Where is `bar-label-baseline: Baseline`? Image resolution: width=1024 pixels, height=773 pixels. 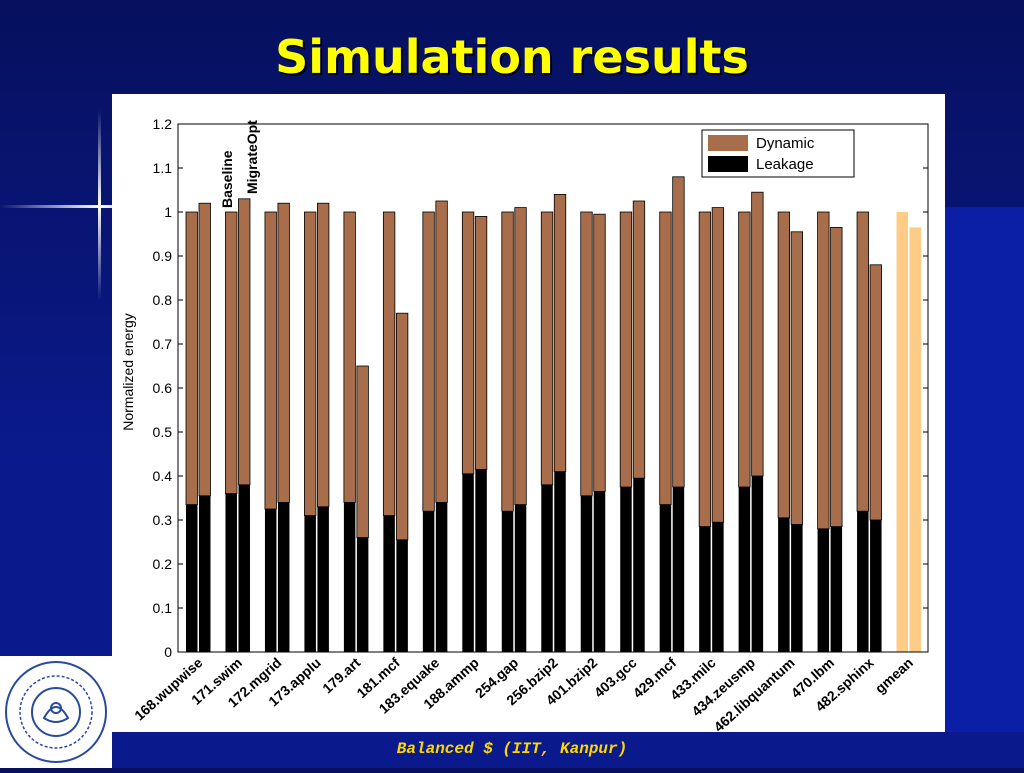 bar-label-baseline: Baseline is located at coordinates (227, 179).